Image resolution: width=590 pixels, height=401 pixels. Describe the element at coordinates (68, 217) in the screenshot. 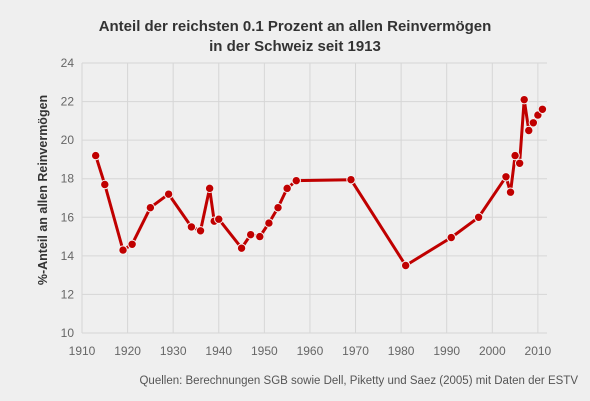

I see `y-tick-label: 16` at that location.